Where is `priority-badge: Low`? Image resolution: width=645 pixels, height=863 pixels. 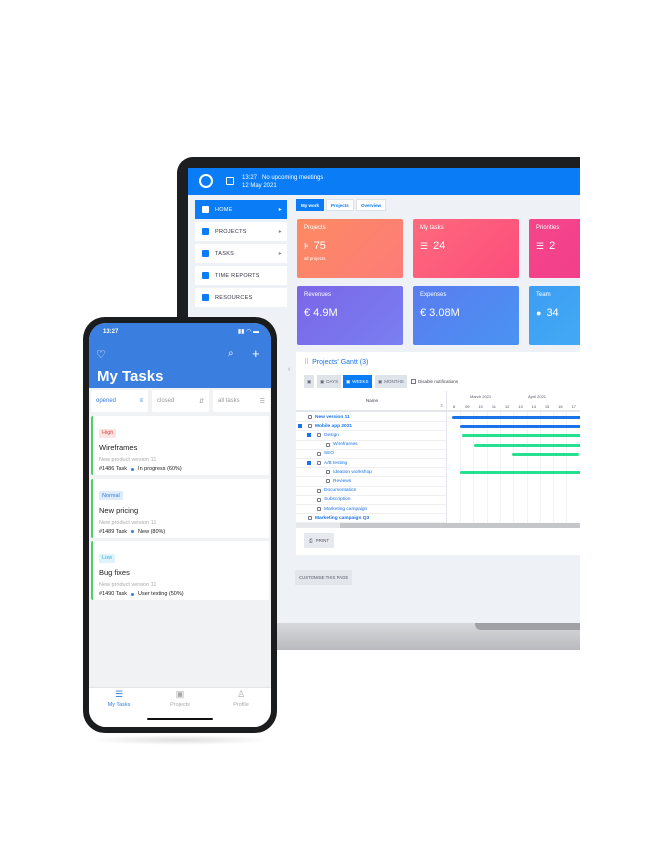
priority-badge: Low is located at coordinates (107, 558).